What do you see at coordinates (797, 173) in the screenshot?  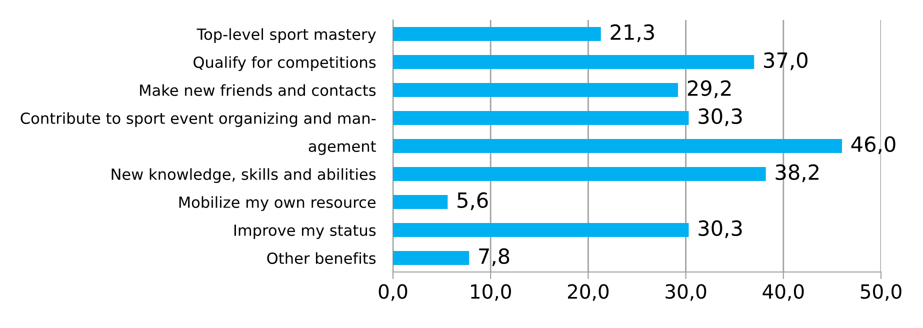 I see `data-label: 38,2` at bounding box center [797, 173].